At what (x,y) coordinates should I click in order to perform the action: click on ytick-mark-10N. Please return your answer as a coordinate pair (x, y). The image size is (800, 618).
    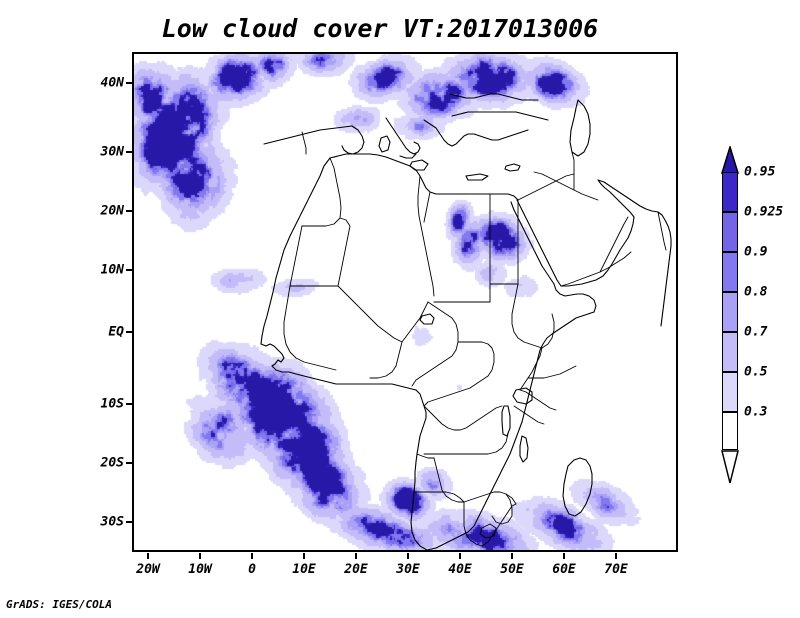
    Looking at the image, I should click on (129, 270).